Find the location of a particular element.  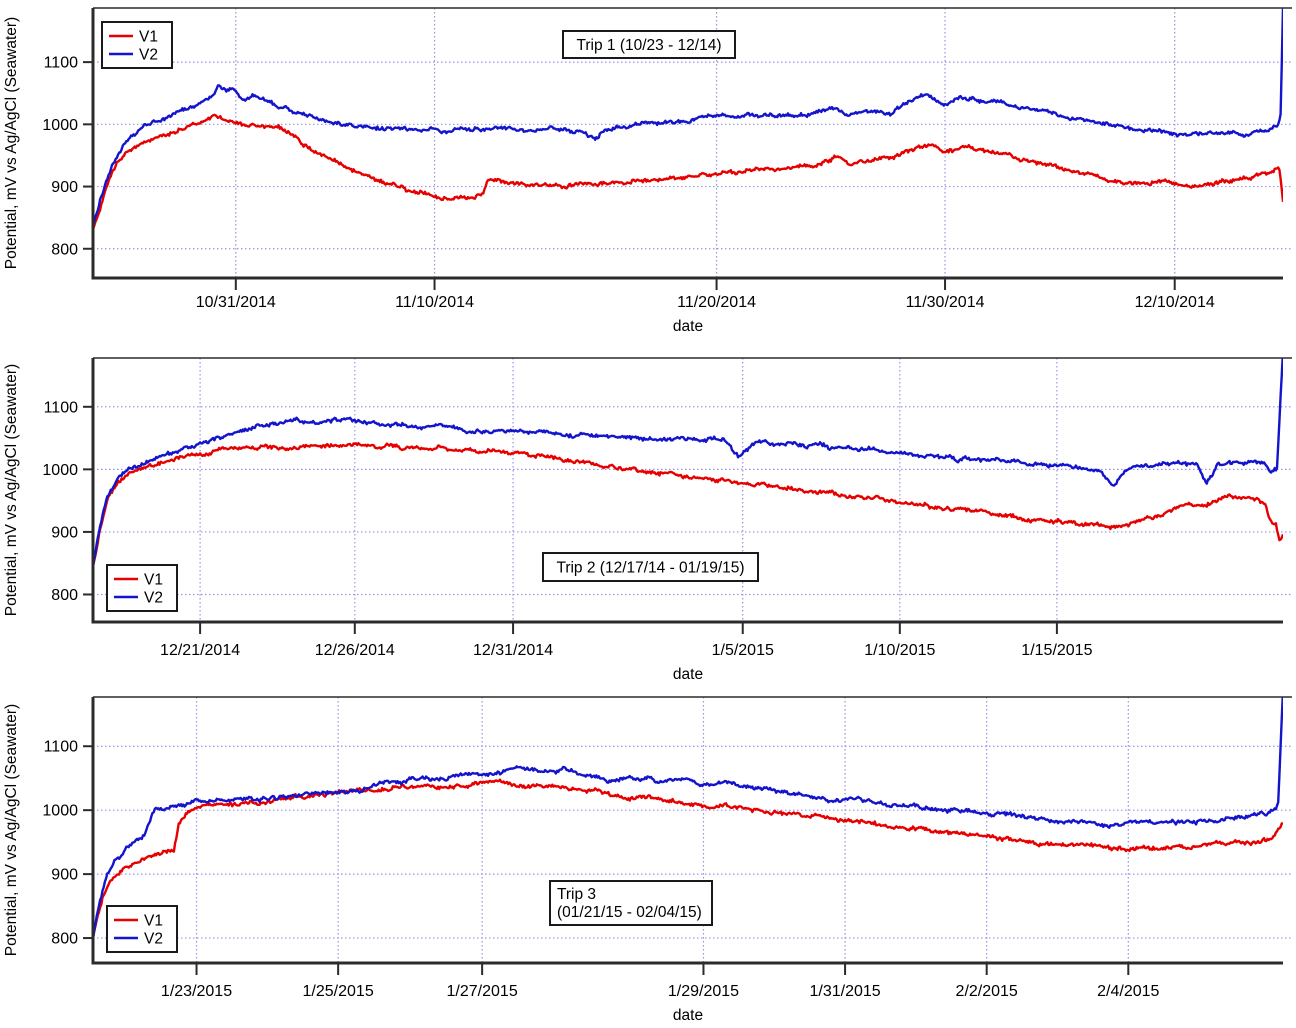

trip-title: Trip 2 (12/17/14 - 01/19/15) is located at coordinates (650, 567).